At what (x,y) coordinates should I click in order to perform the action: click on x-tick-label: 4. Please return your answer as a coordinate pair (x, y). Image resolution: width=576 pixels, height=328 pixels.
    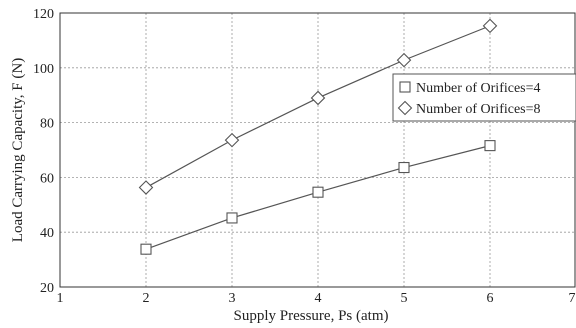
    Looking at the image, I should click on (318, 298).